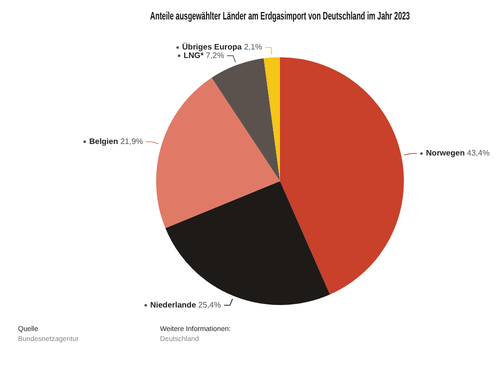 The height and width of the screenshot is (371, 500). Describe the element at coordinates (215, 55) in the screenshot. I see `data-label: 7,2%` at that location.